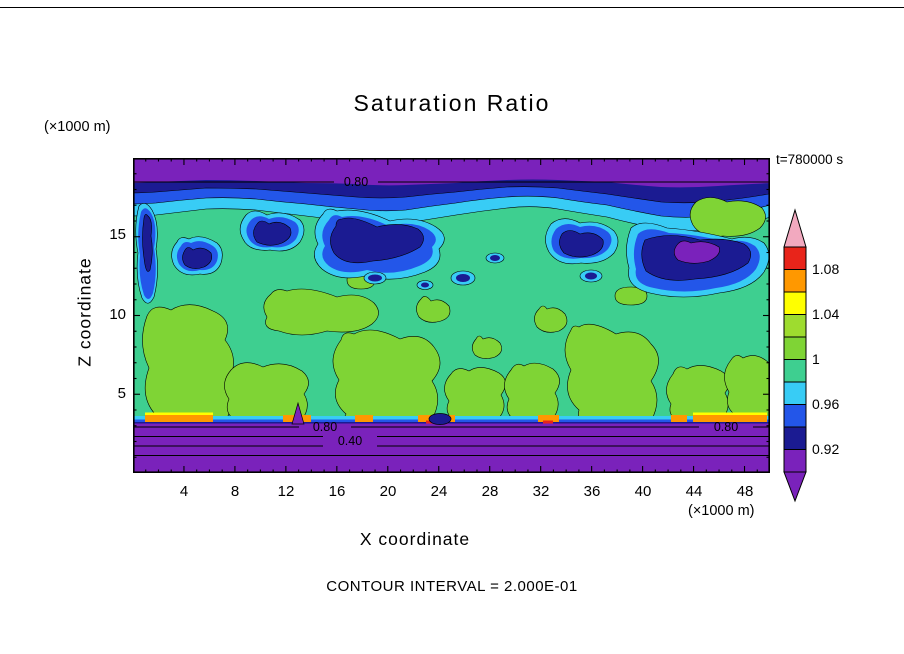 Image resolution: width=904 pixels, height=654 pixels. I want to click on colorbar, so click(795, 355).